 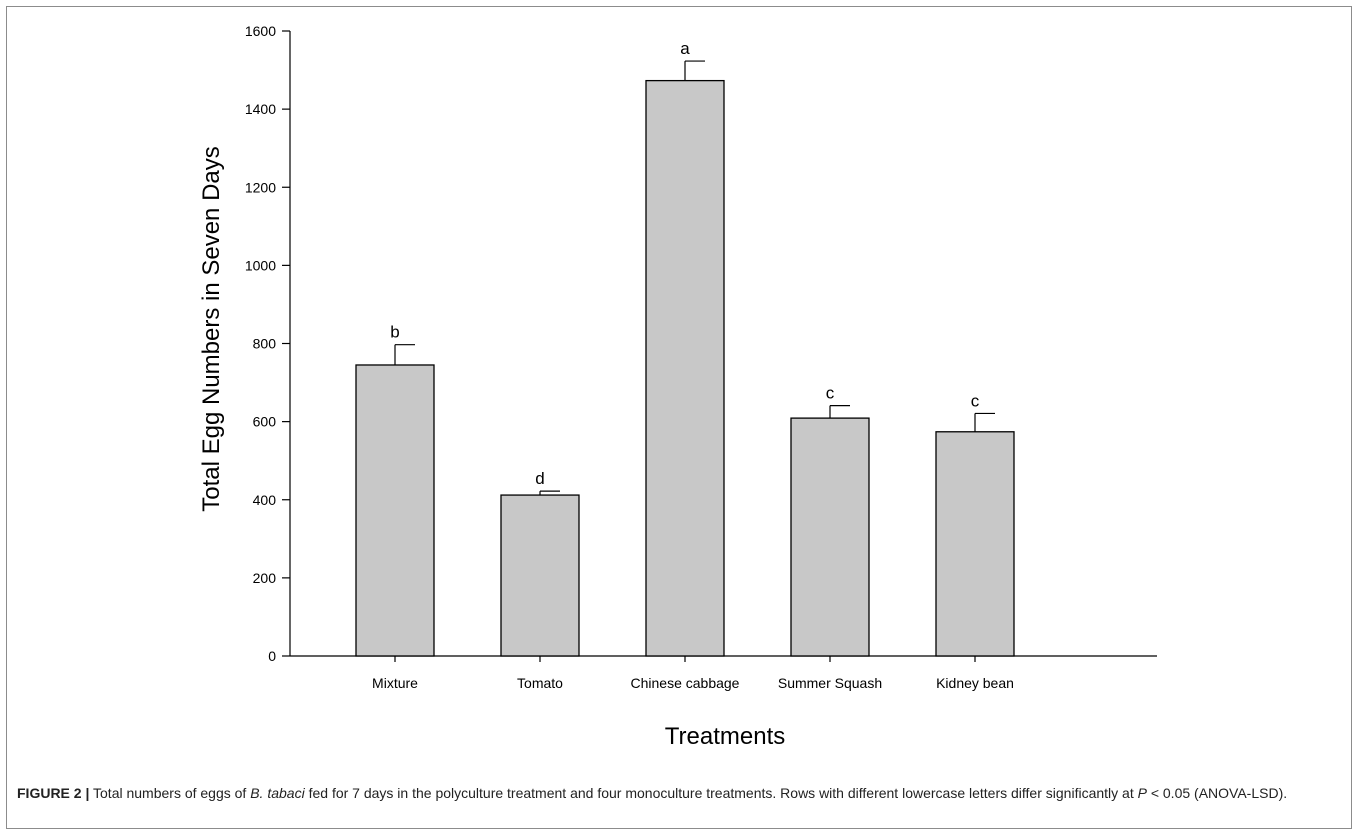 I want to click on y-axis: 0 200 400 600 800 1000 1200 1400 1600, so click(x=268, y=343).